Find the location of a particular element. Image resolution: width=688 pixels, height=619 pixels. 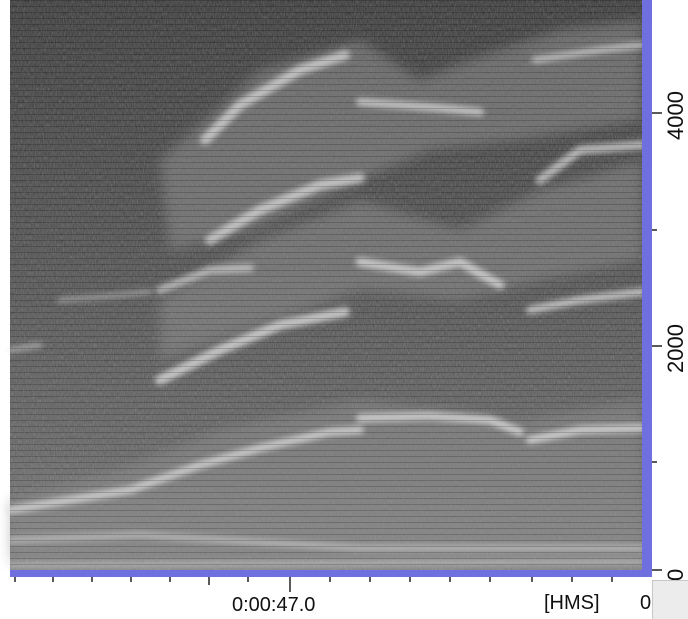

frequency-axis-ticks is located at coordinates (657, 341).